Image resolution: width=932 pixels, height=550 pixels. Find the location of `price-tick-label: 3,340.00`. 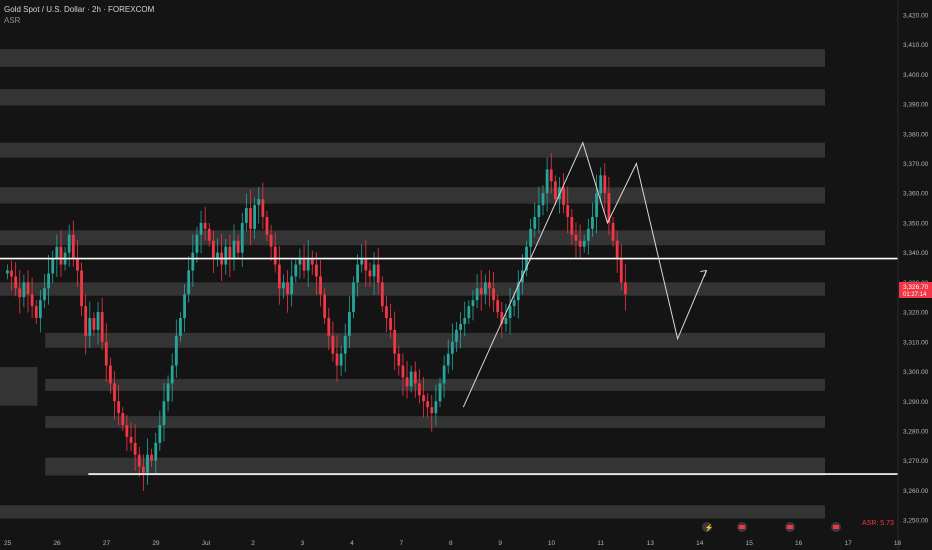

price-tick-label: 3,340.00 is located at coordinates (916, 253).